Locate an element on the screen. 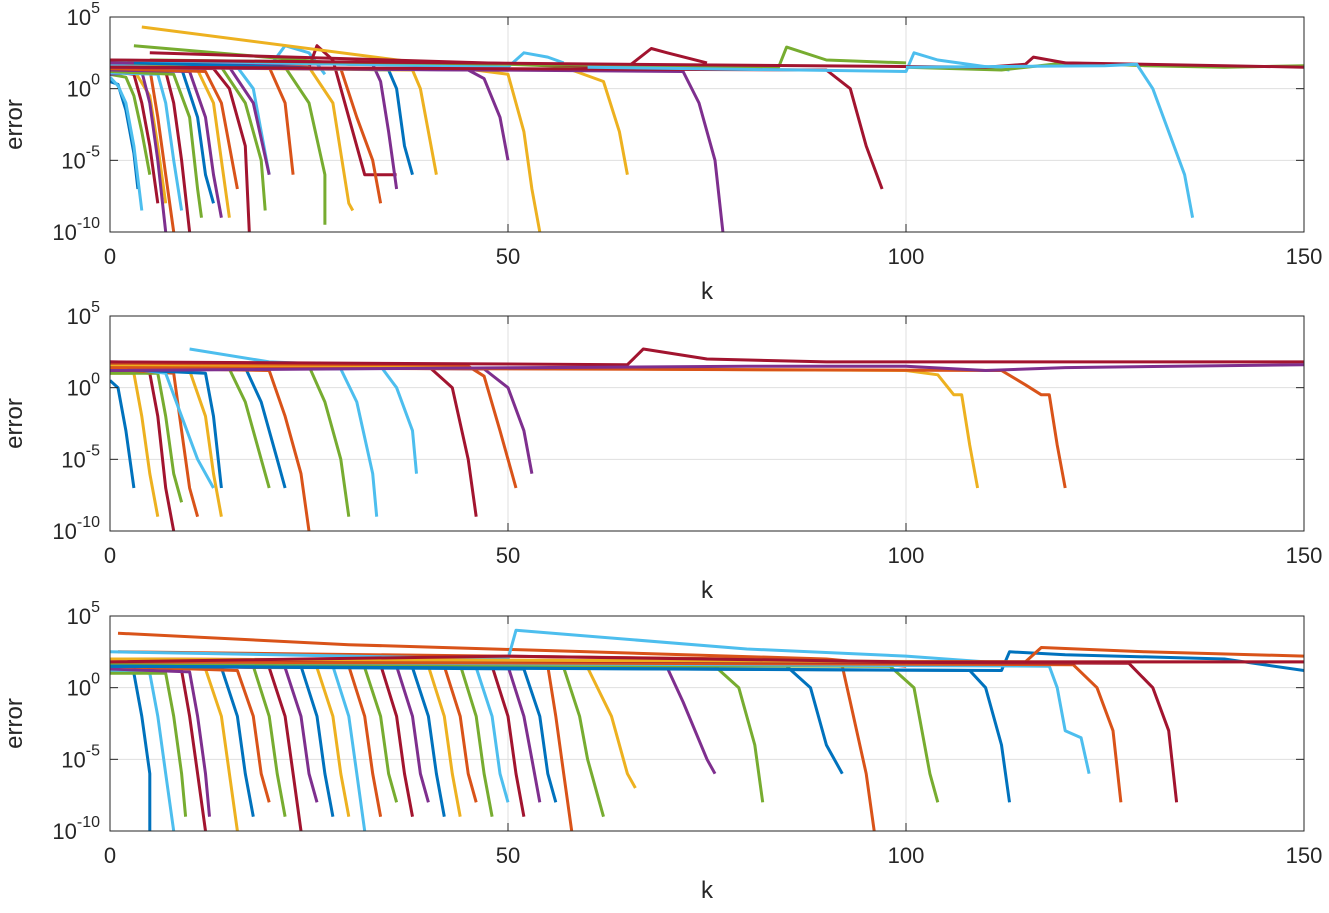 The image size is (1329, 913). middle-x-tick-label: 100 is located at coordinates (906, 555).